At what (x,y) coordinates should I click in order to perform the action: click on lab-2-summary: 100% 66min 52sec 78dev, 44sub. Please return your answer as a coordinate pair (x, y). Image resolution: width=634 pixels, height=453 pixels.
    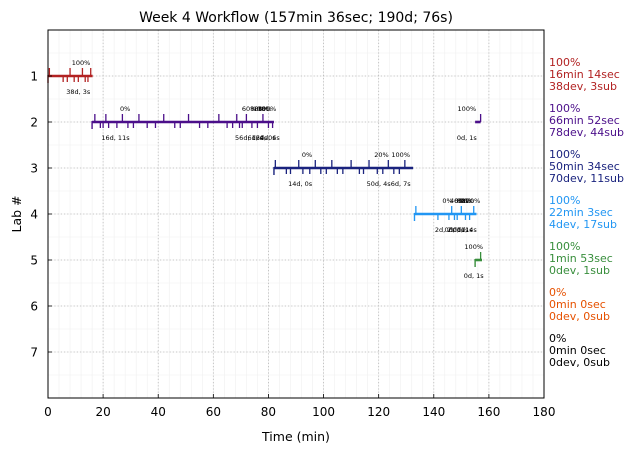
    Looking at the image, I should click on (586, 120).